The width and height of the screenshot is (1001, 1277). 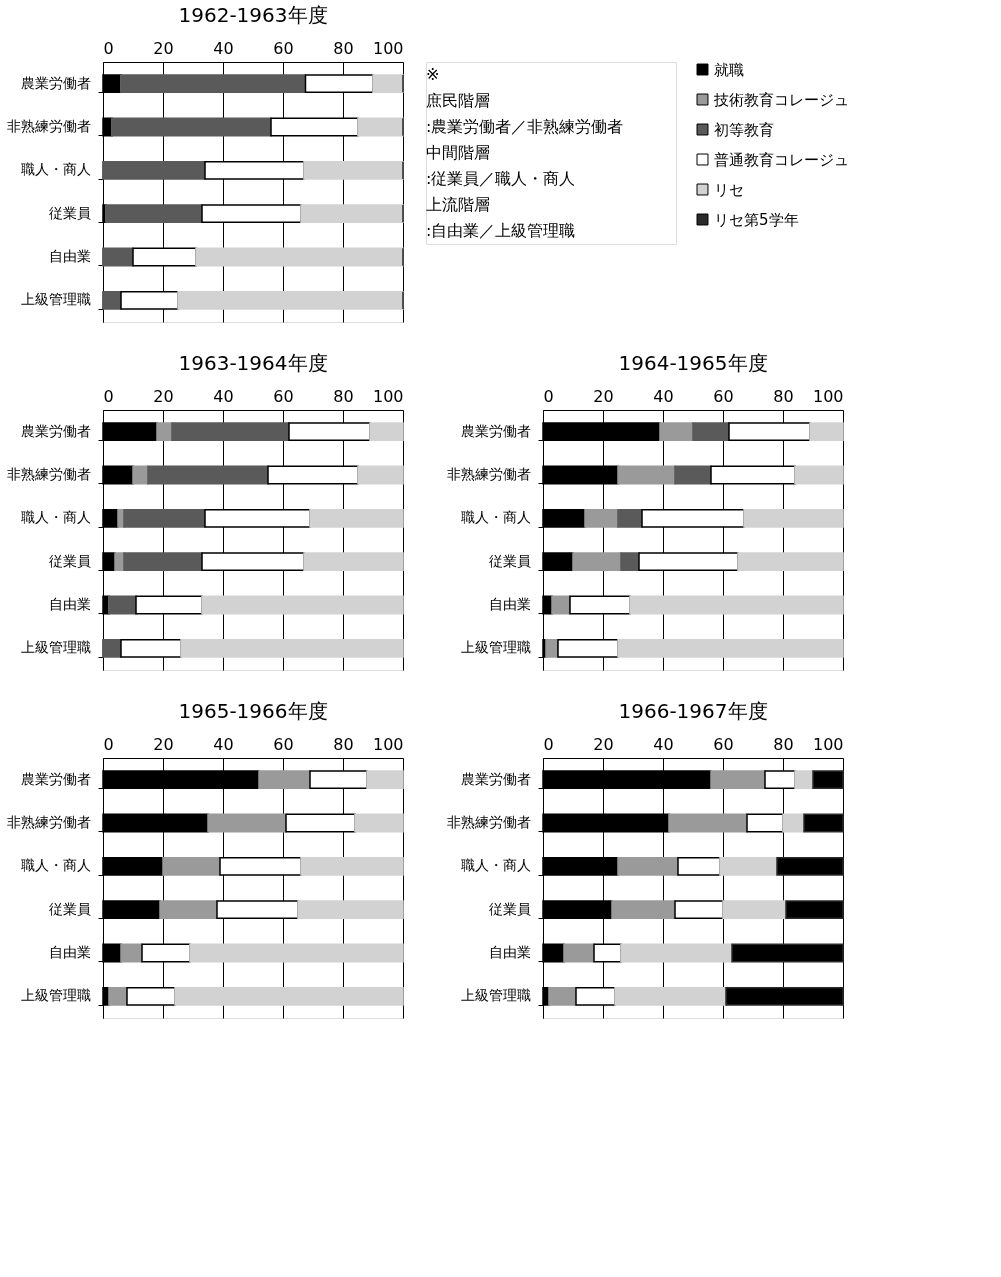 I want to click on text: :従業員／職人・商人, so click(x=501, y=178).